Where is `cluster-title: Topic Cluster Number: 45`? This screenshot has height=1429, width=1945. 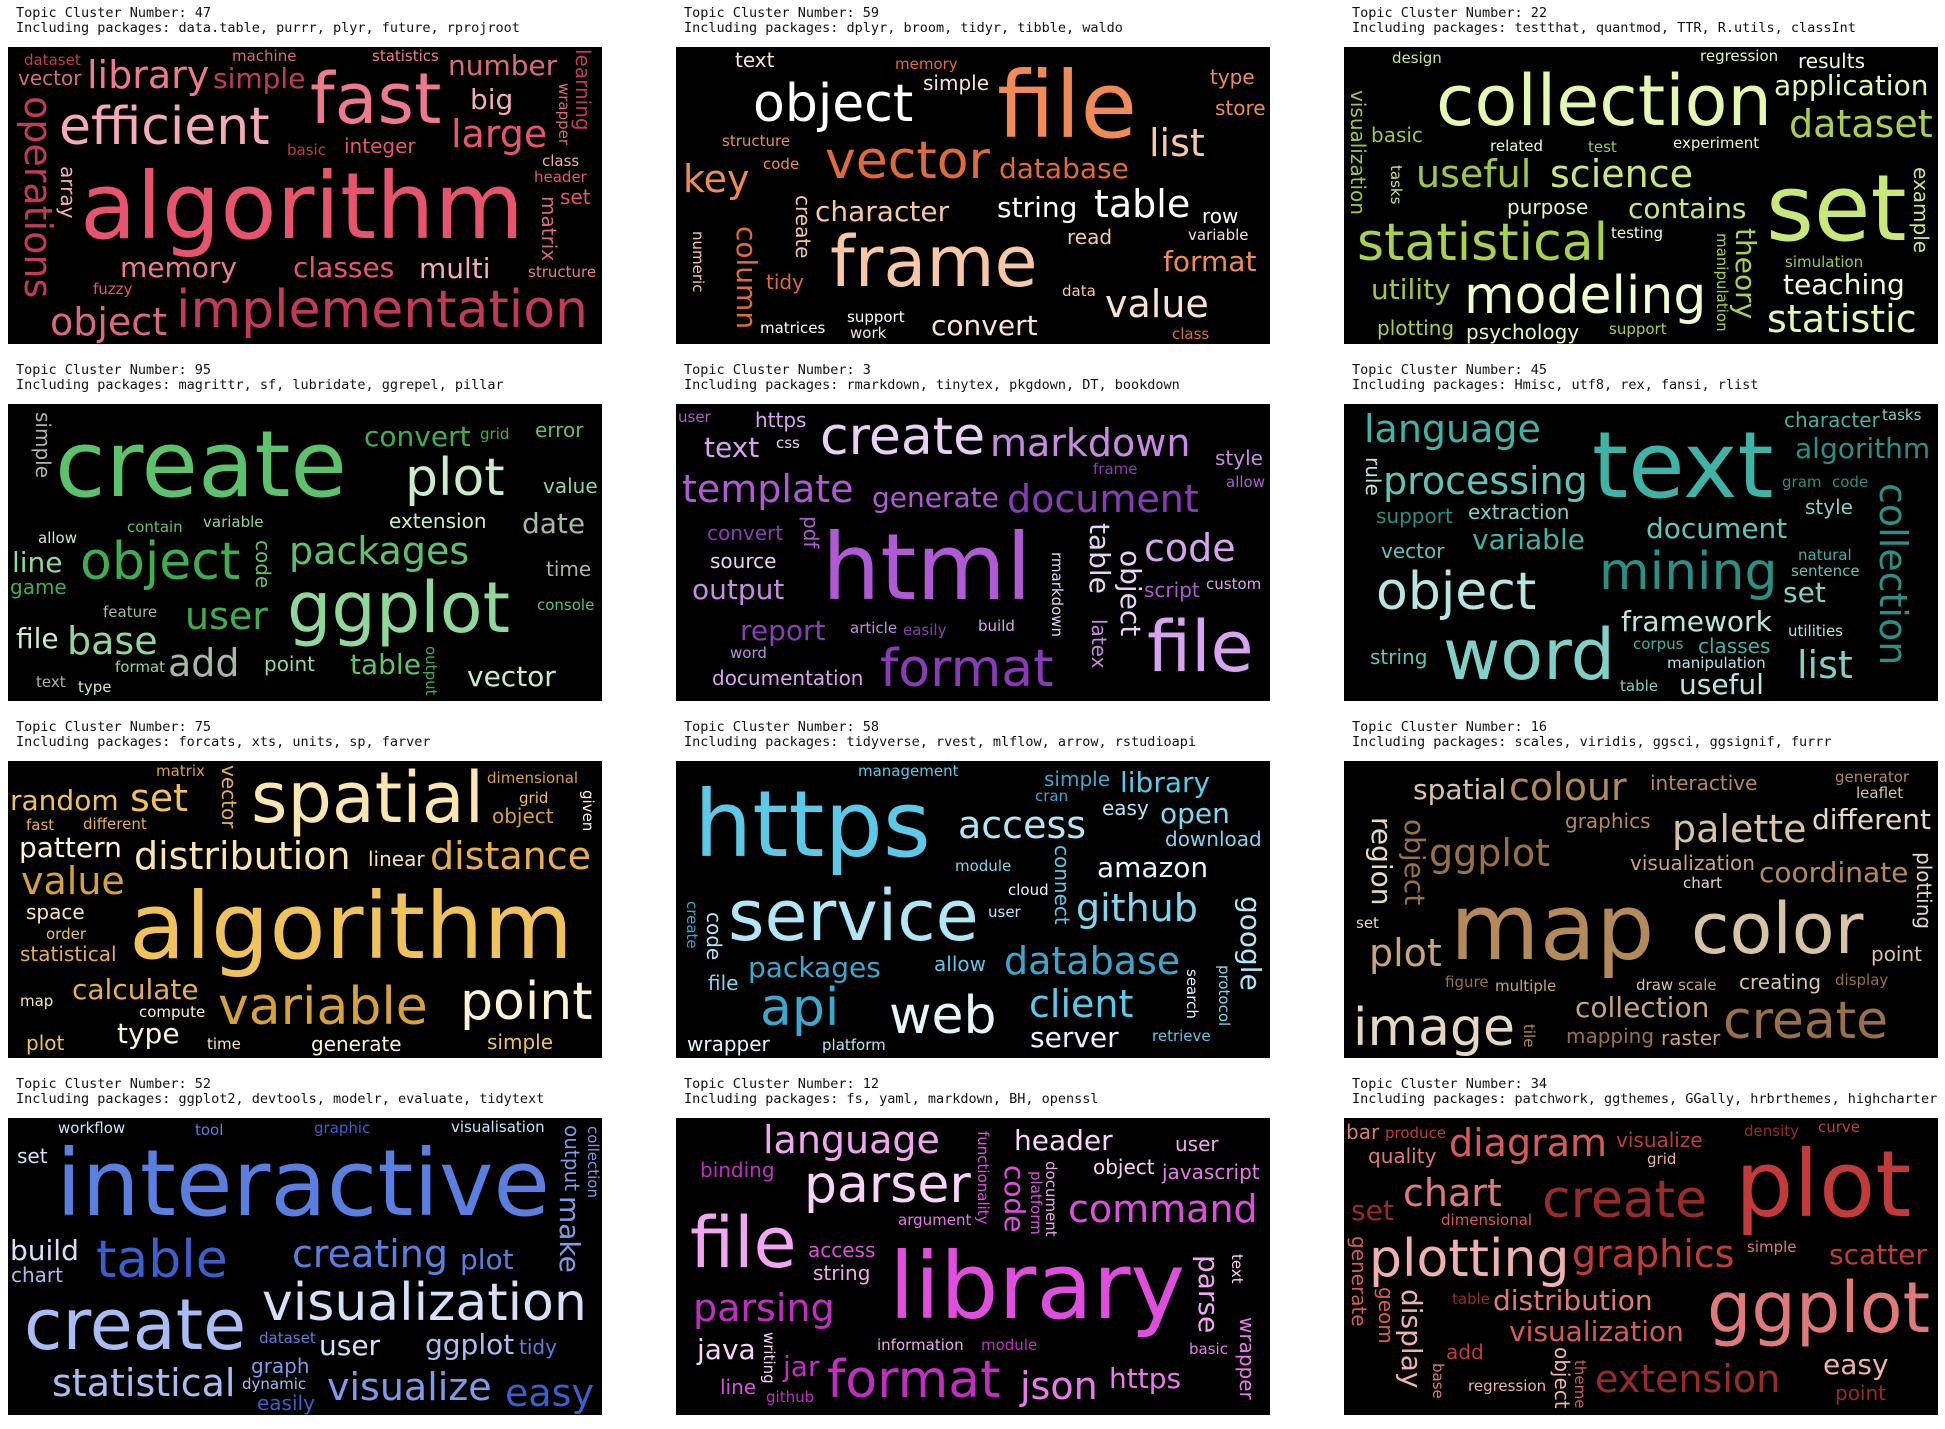 cluster-title: Topic Cluster Number: 45 is located at coordinates (1450, 370).